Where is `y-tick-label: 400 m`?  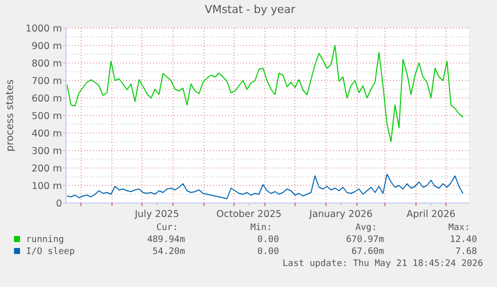
y-tick-label: 400 m is located at coordinates (47, 134).